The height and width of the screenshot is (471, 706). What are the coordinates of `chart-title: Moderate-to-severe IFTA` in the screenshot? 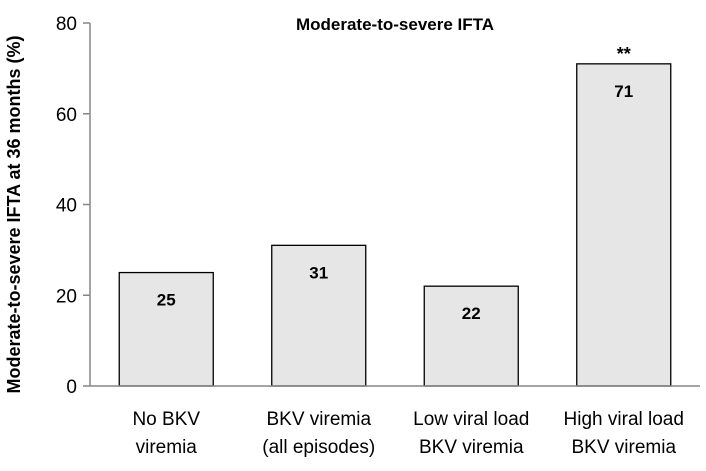 It's located at (395, 24).